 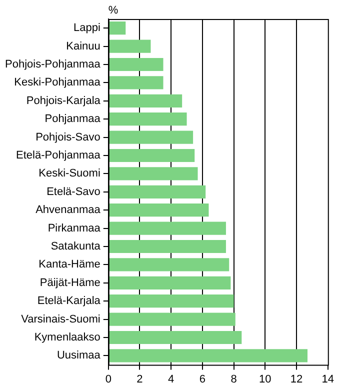 What do you see at coordinates (58, 82) in the screenshot?
I see `y-tick-label: Keski-Pohjanmaa` at bounding box center [58, 82].